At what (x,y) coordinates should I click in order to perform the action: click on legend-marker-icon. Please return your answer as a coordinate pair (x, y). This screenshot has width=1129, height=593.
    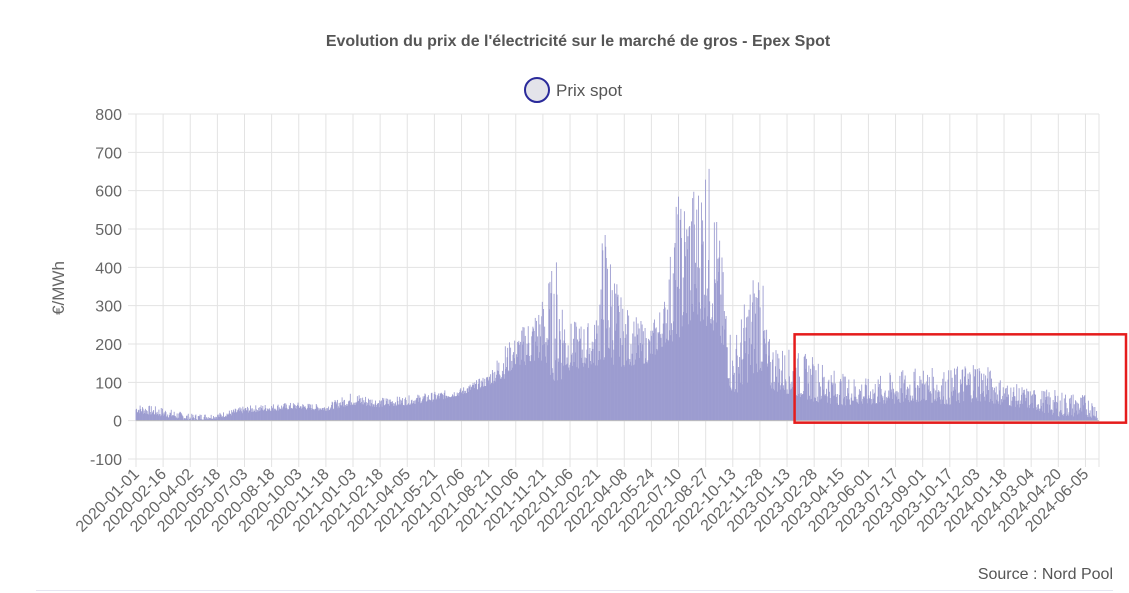
    Looking at the image, I should click on (537, 90).